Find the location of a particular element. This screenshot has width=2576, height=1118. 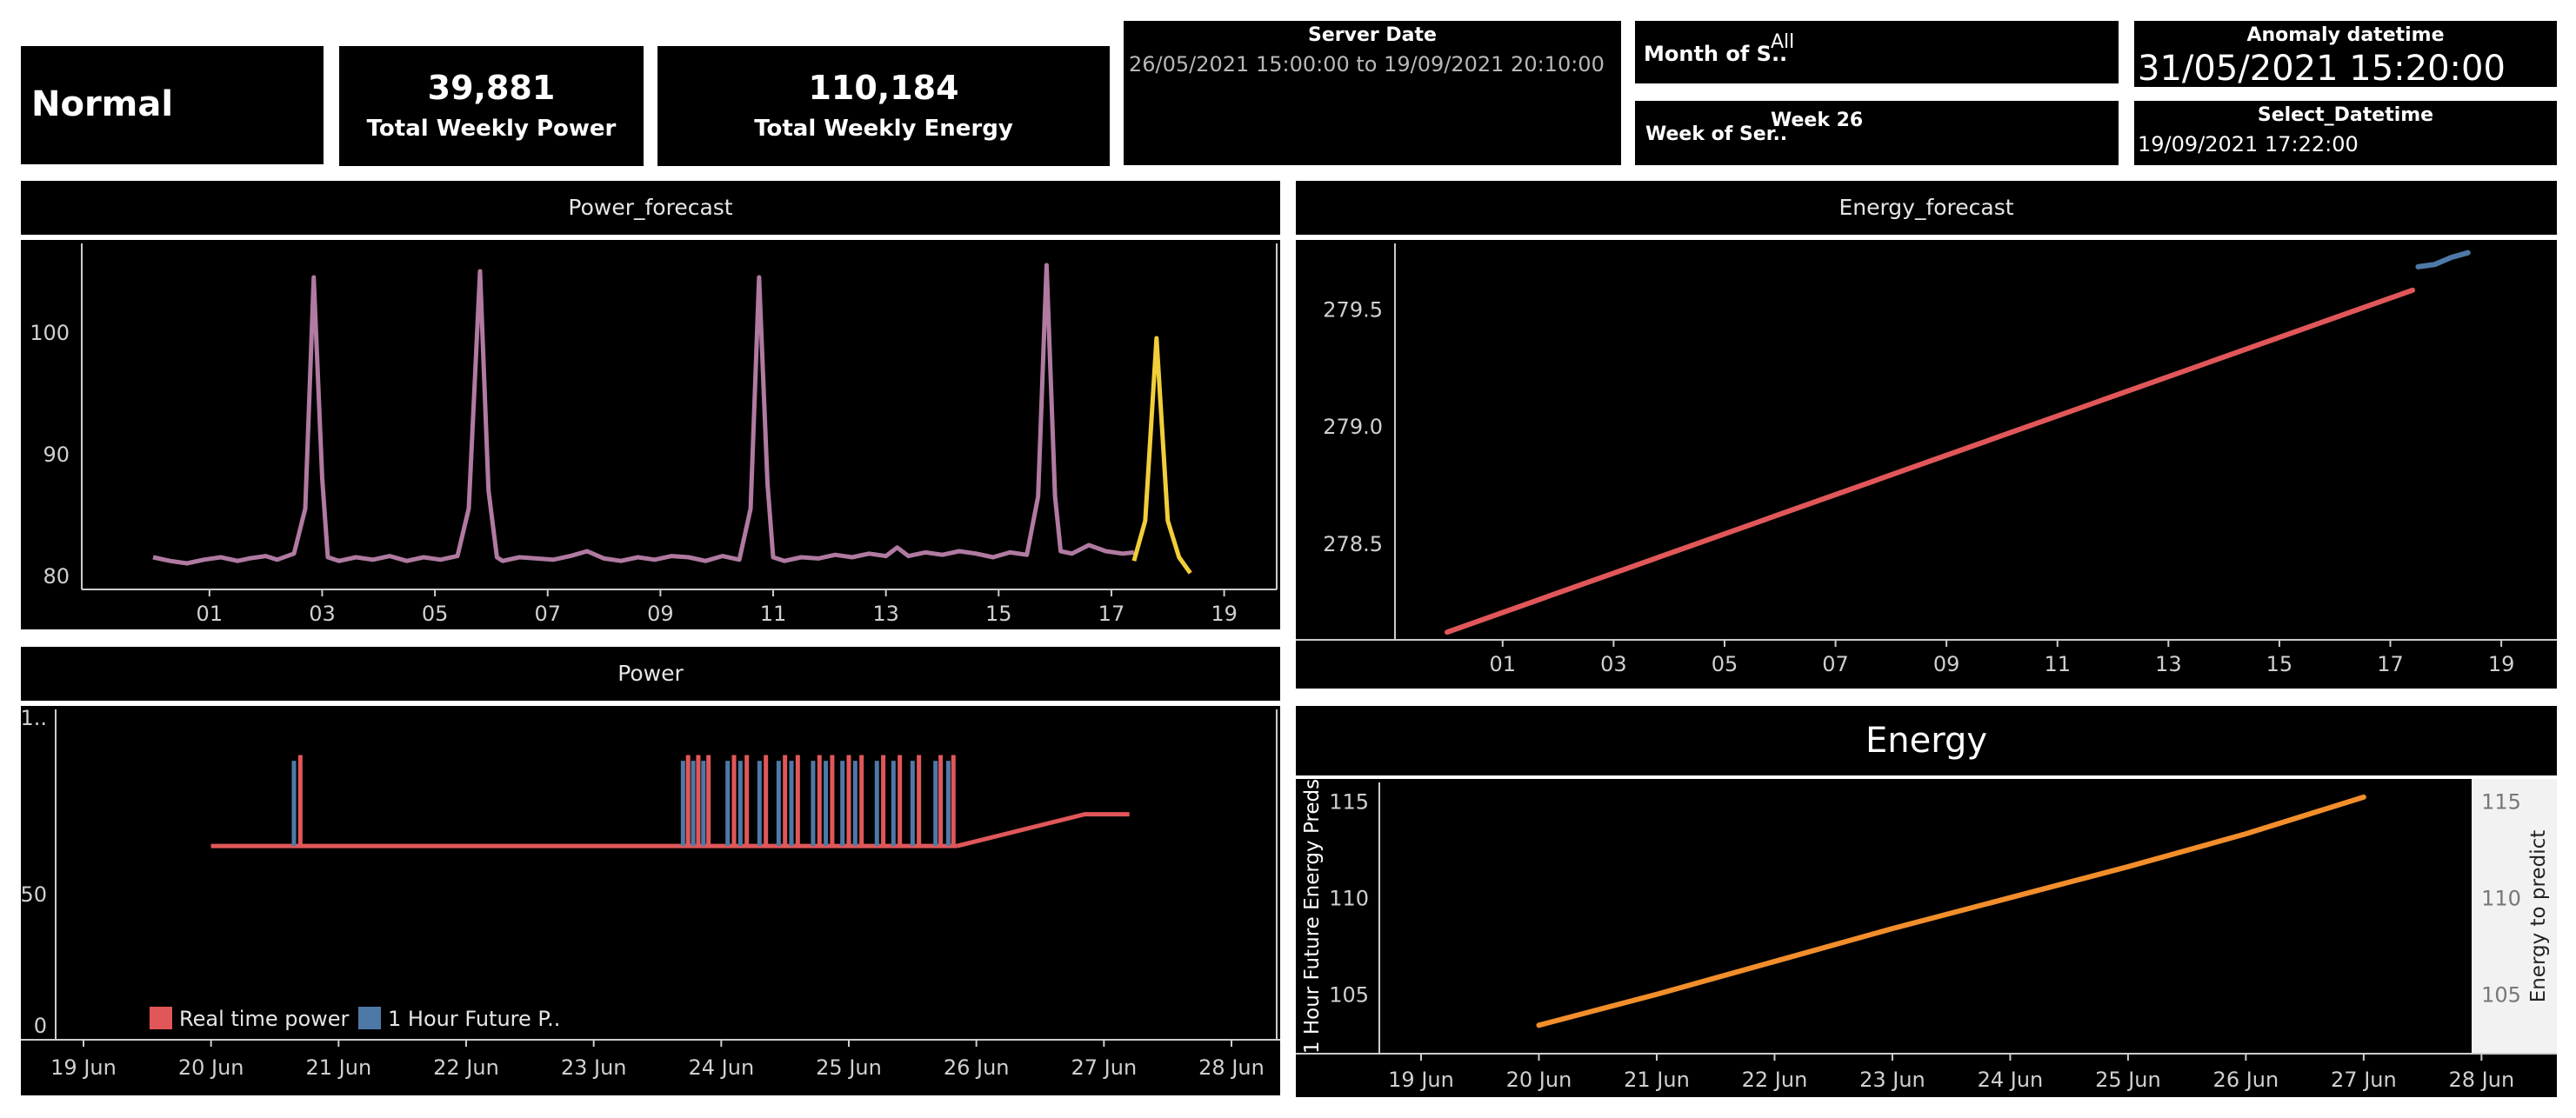

server-date-label: Server Date is located at coordinates (1372, 35).